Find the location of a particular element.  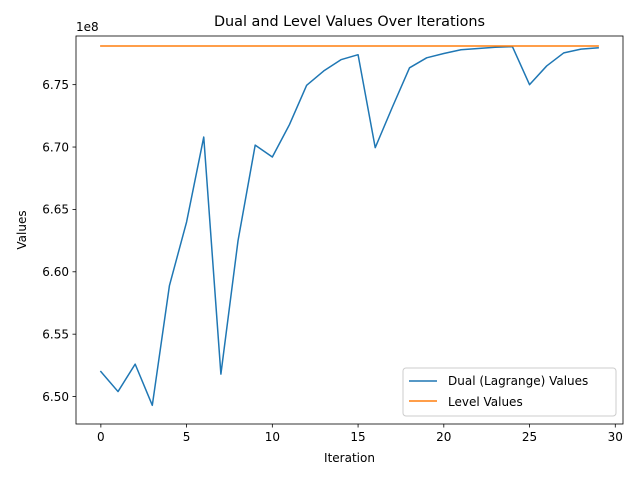

x-tick-label: 20 is located at coordinates (443, 437).